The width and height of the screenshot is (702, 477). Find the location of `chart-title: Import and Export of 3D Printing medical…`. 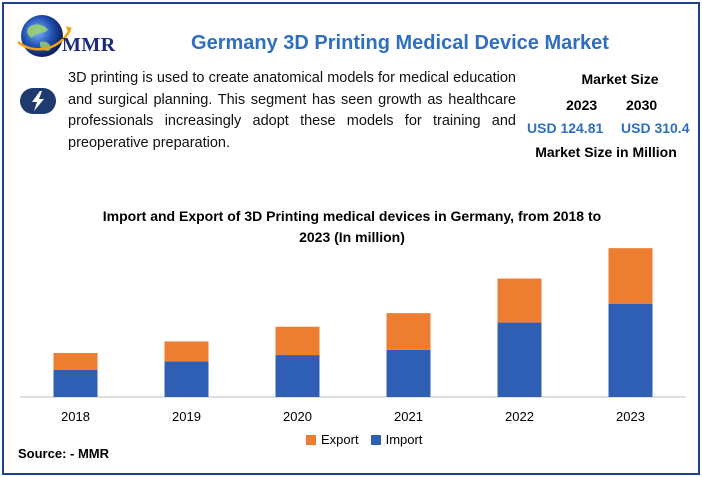

chart-title: Import and Export of 3D Printing medical… is located at coordinates (352, 226).